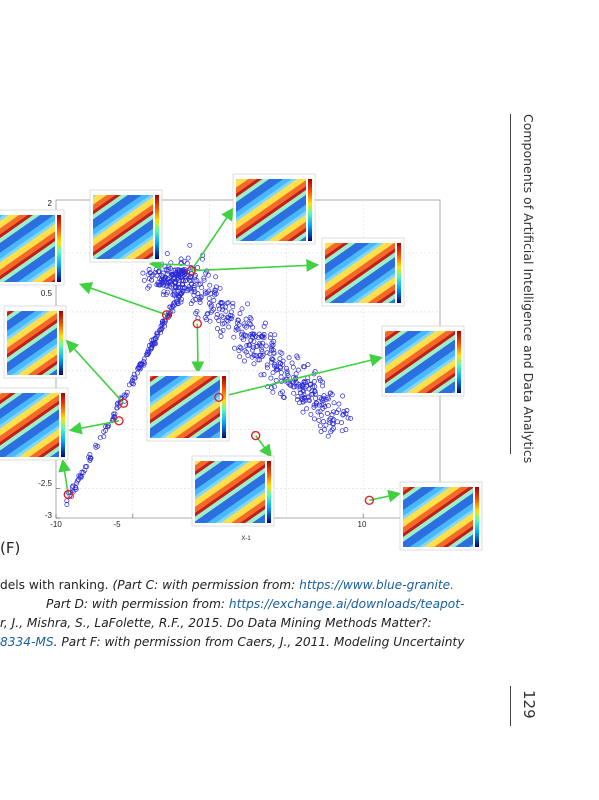 Image resolution: width=599 pixels, height=800 pixels. Describe the element at coordinates (167, 264) in the screenshot. I see `arrow` at that location.